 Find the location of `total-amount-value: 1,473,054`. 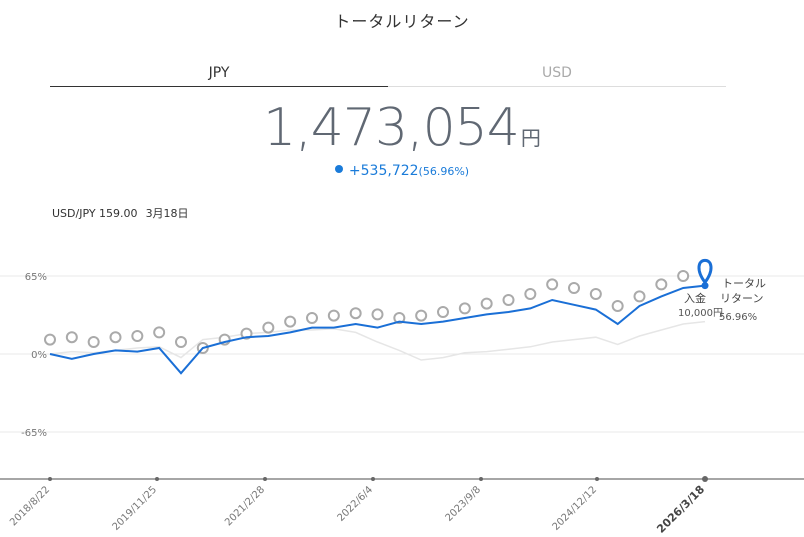

total-amount-value: 1,473,054 is located at coordinates (391, 128).